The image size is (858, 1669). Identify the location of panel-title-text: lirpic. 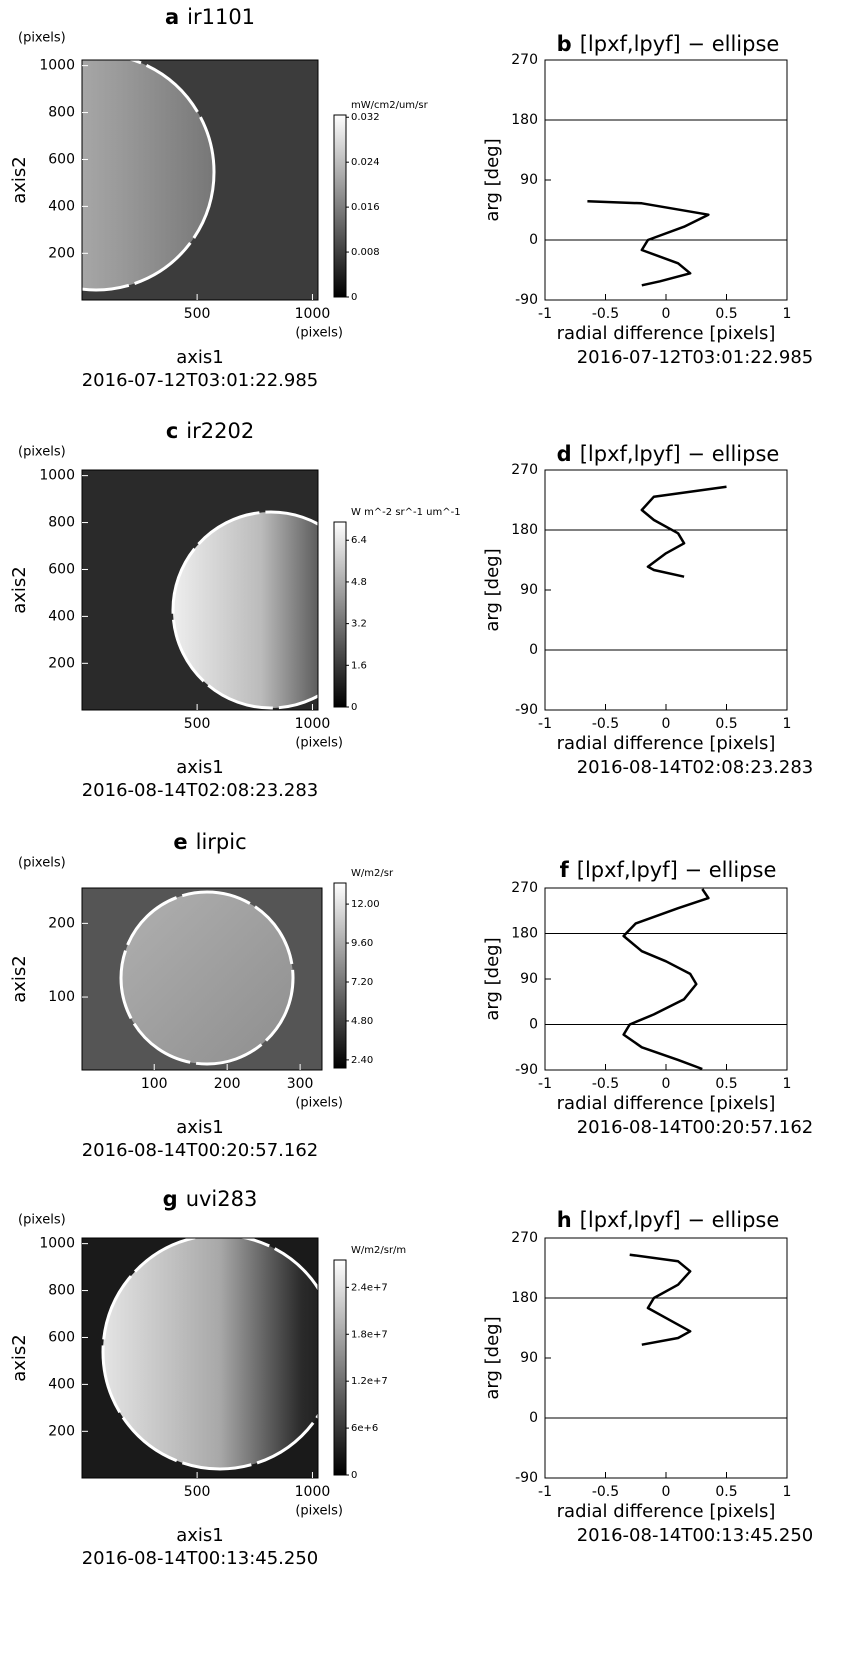
(221, 842).